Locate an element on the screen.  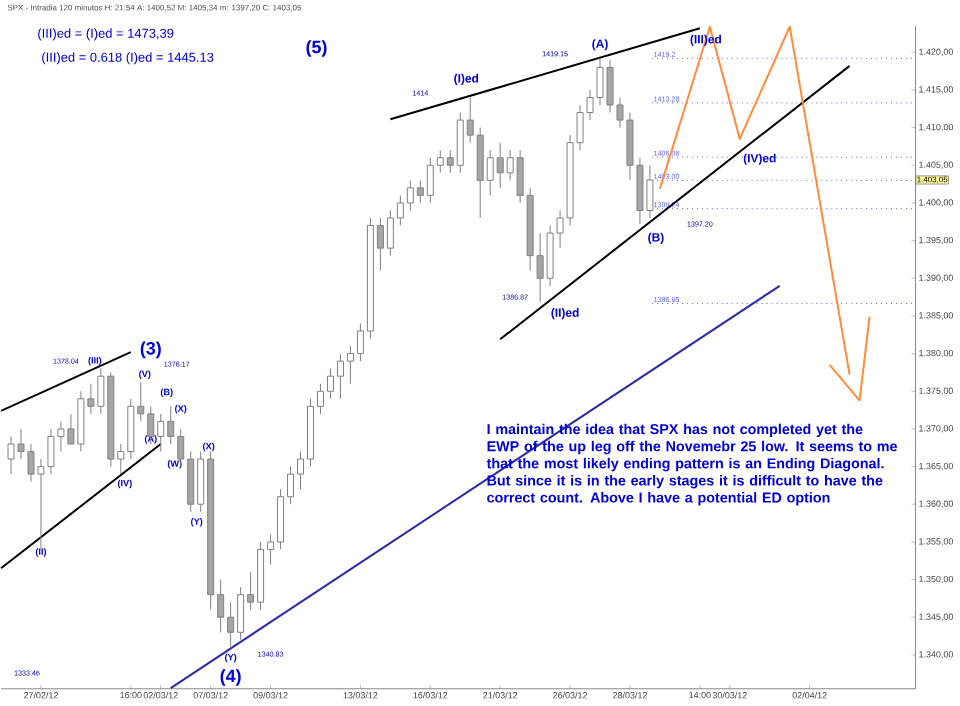
annotation: (5) is located at coordinates (316, 49).